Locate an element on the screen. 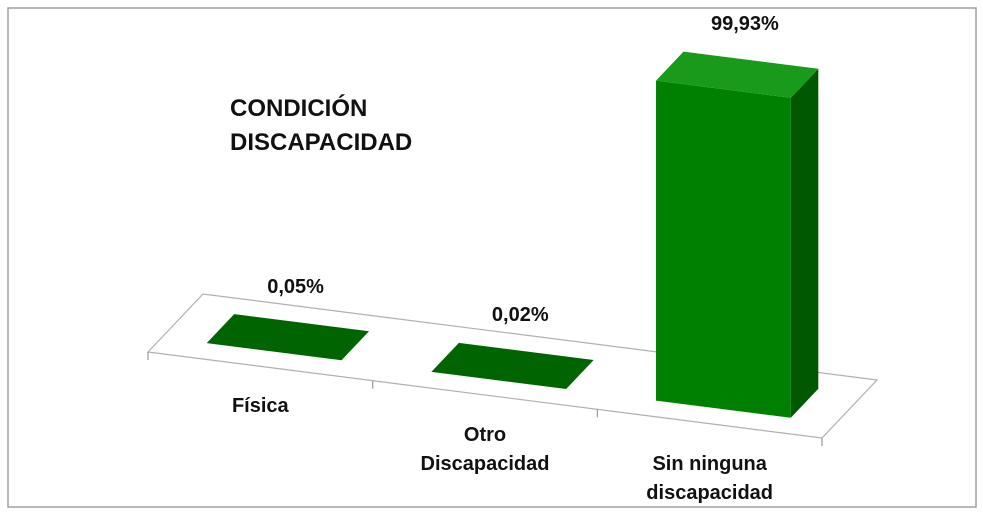 This screenshot has width=983, height=515. value-label: 99,93% is located at coordinates (744, 24).